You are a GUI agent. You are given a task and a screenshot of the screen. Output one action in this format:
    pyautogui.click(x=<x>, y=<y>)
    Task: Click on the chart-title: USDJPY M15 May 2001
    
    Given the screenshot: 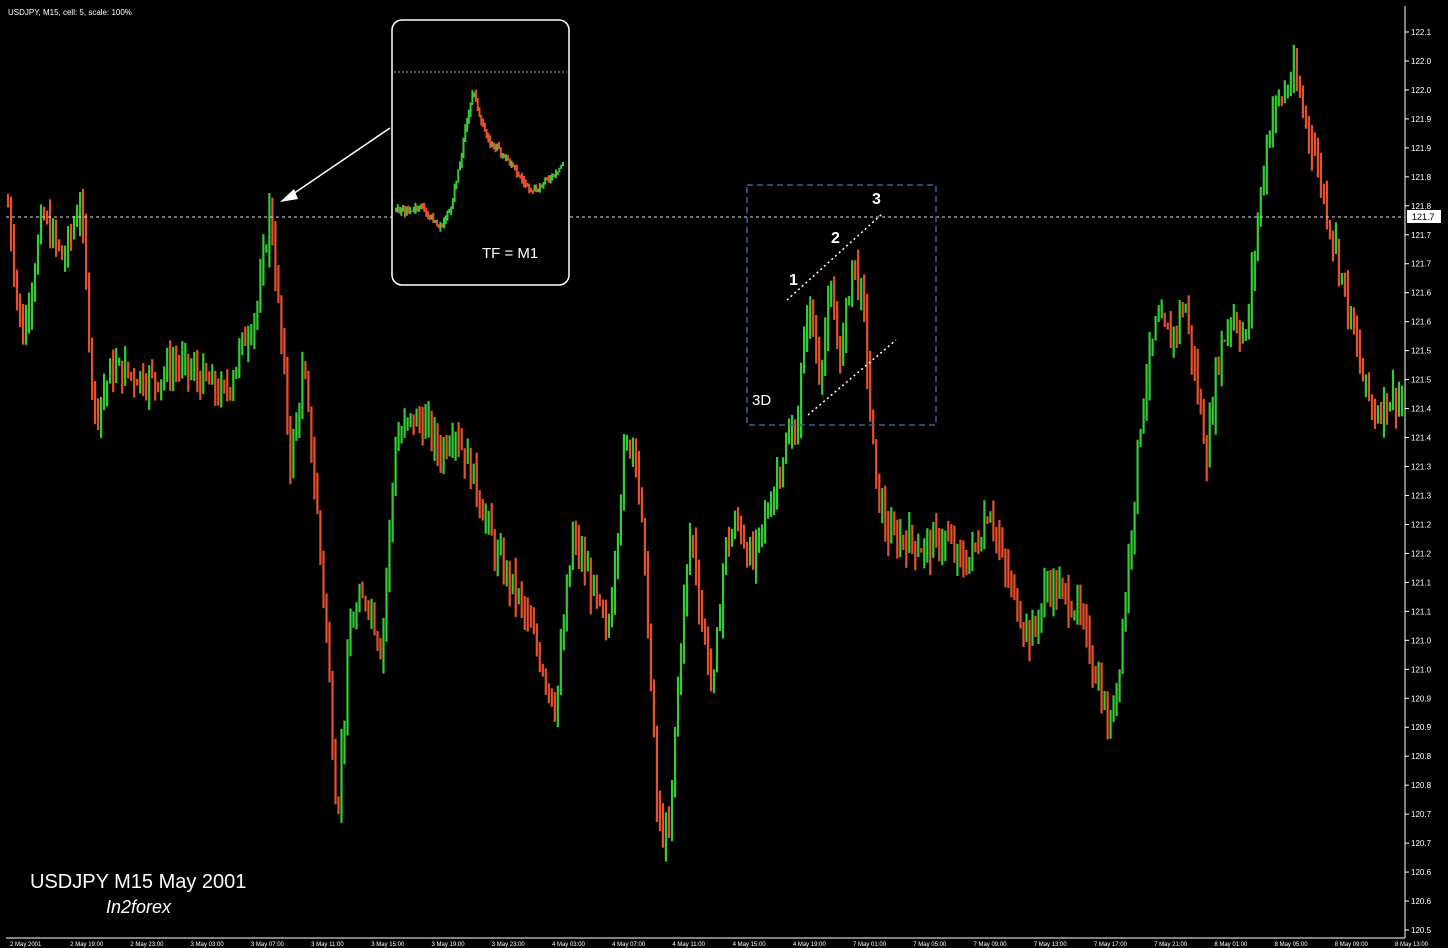 What is the action you would take?
    pyautogui.click(x=138, y=882)
    